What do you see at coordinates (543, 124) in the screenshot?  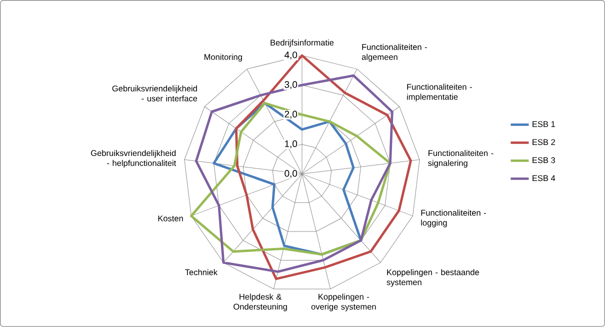 I see `legend-label: ESB 1` at bounding box center [543, 124].